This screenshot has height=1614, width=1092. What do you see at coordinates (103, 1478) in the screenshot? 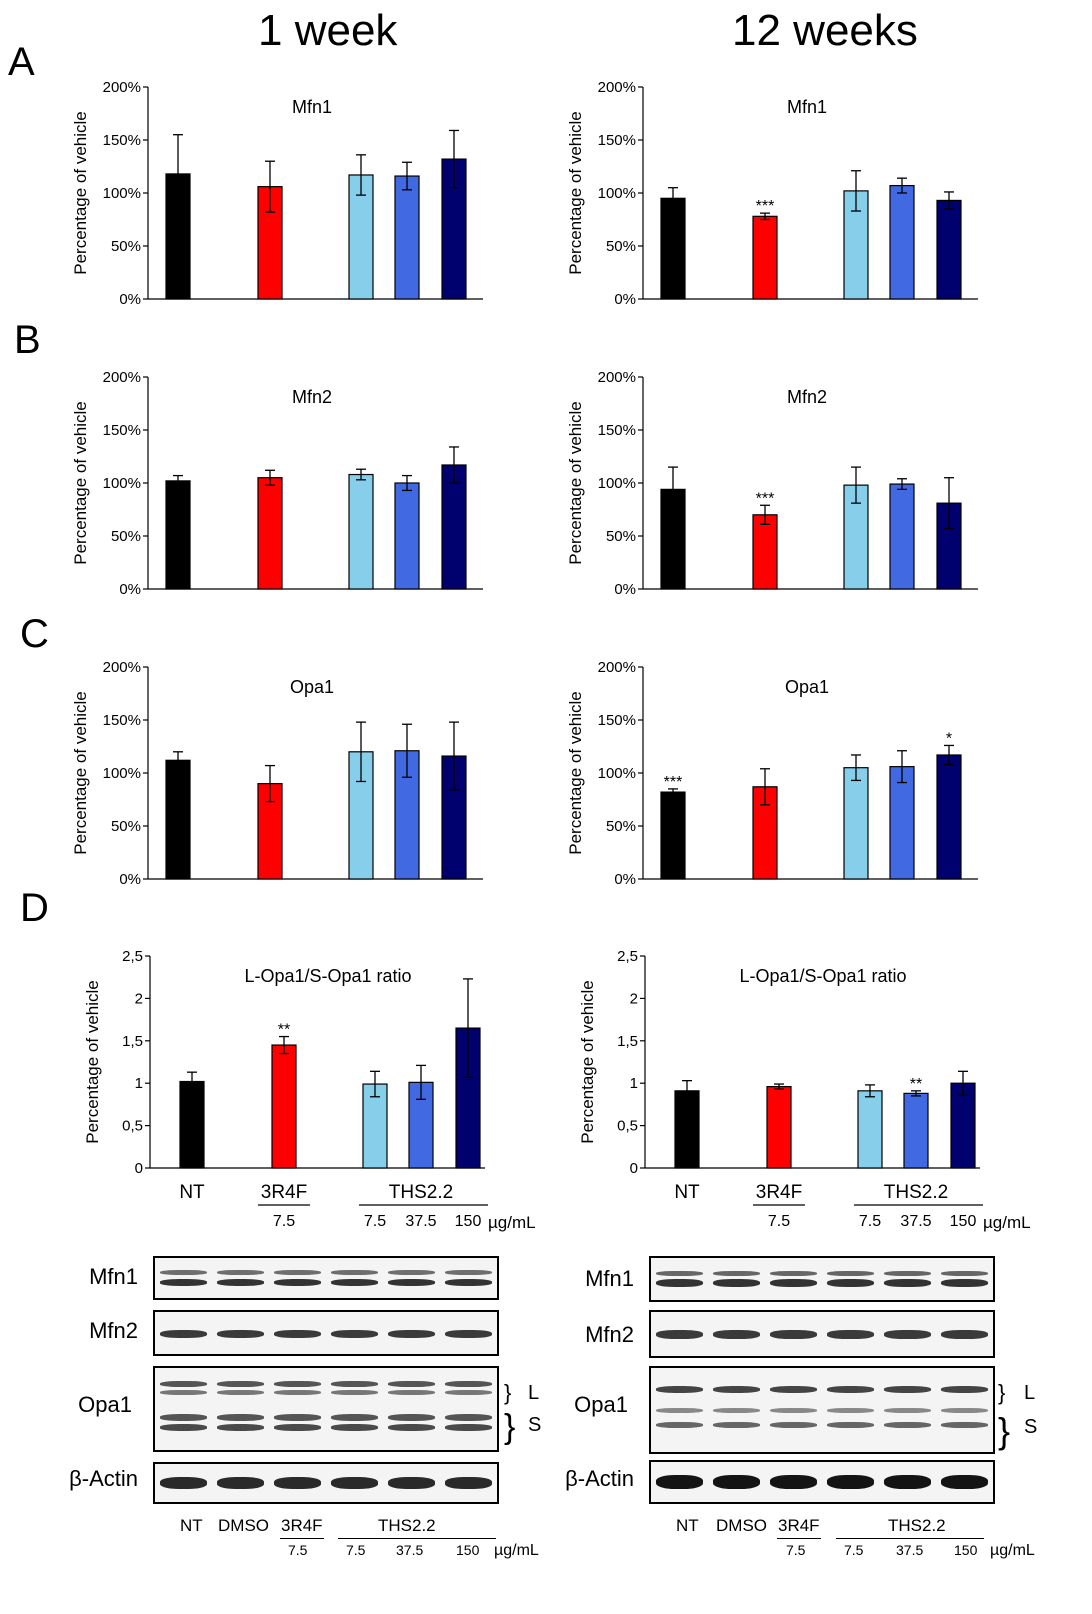
I see `blot-label-actin-left: β-Actin` at bounding box center [103, 1478].